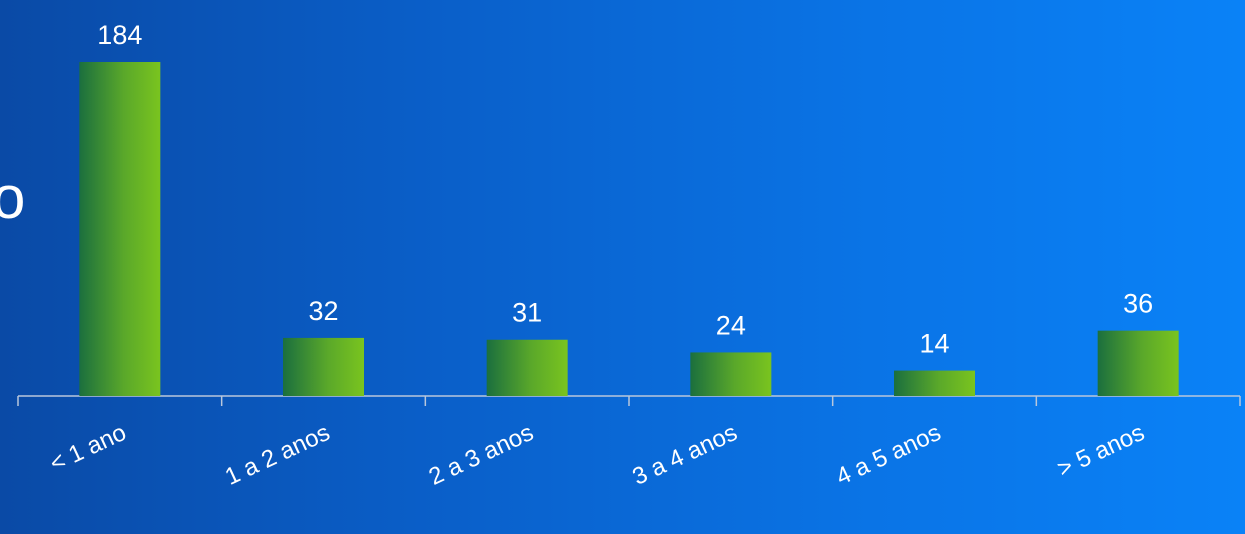 The image size is (1245, 534). What do you see at coordinates (323, 311) in the screenshot?
I see `data-label: 32` at bounding box center [323, 311].